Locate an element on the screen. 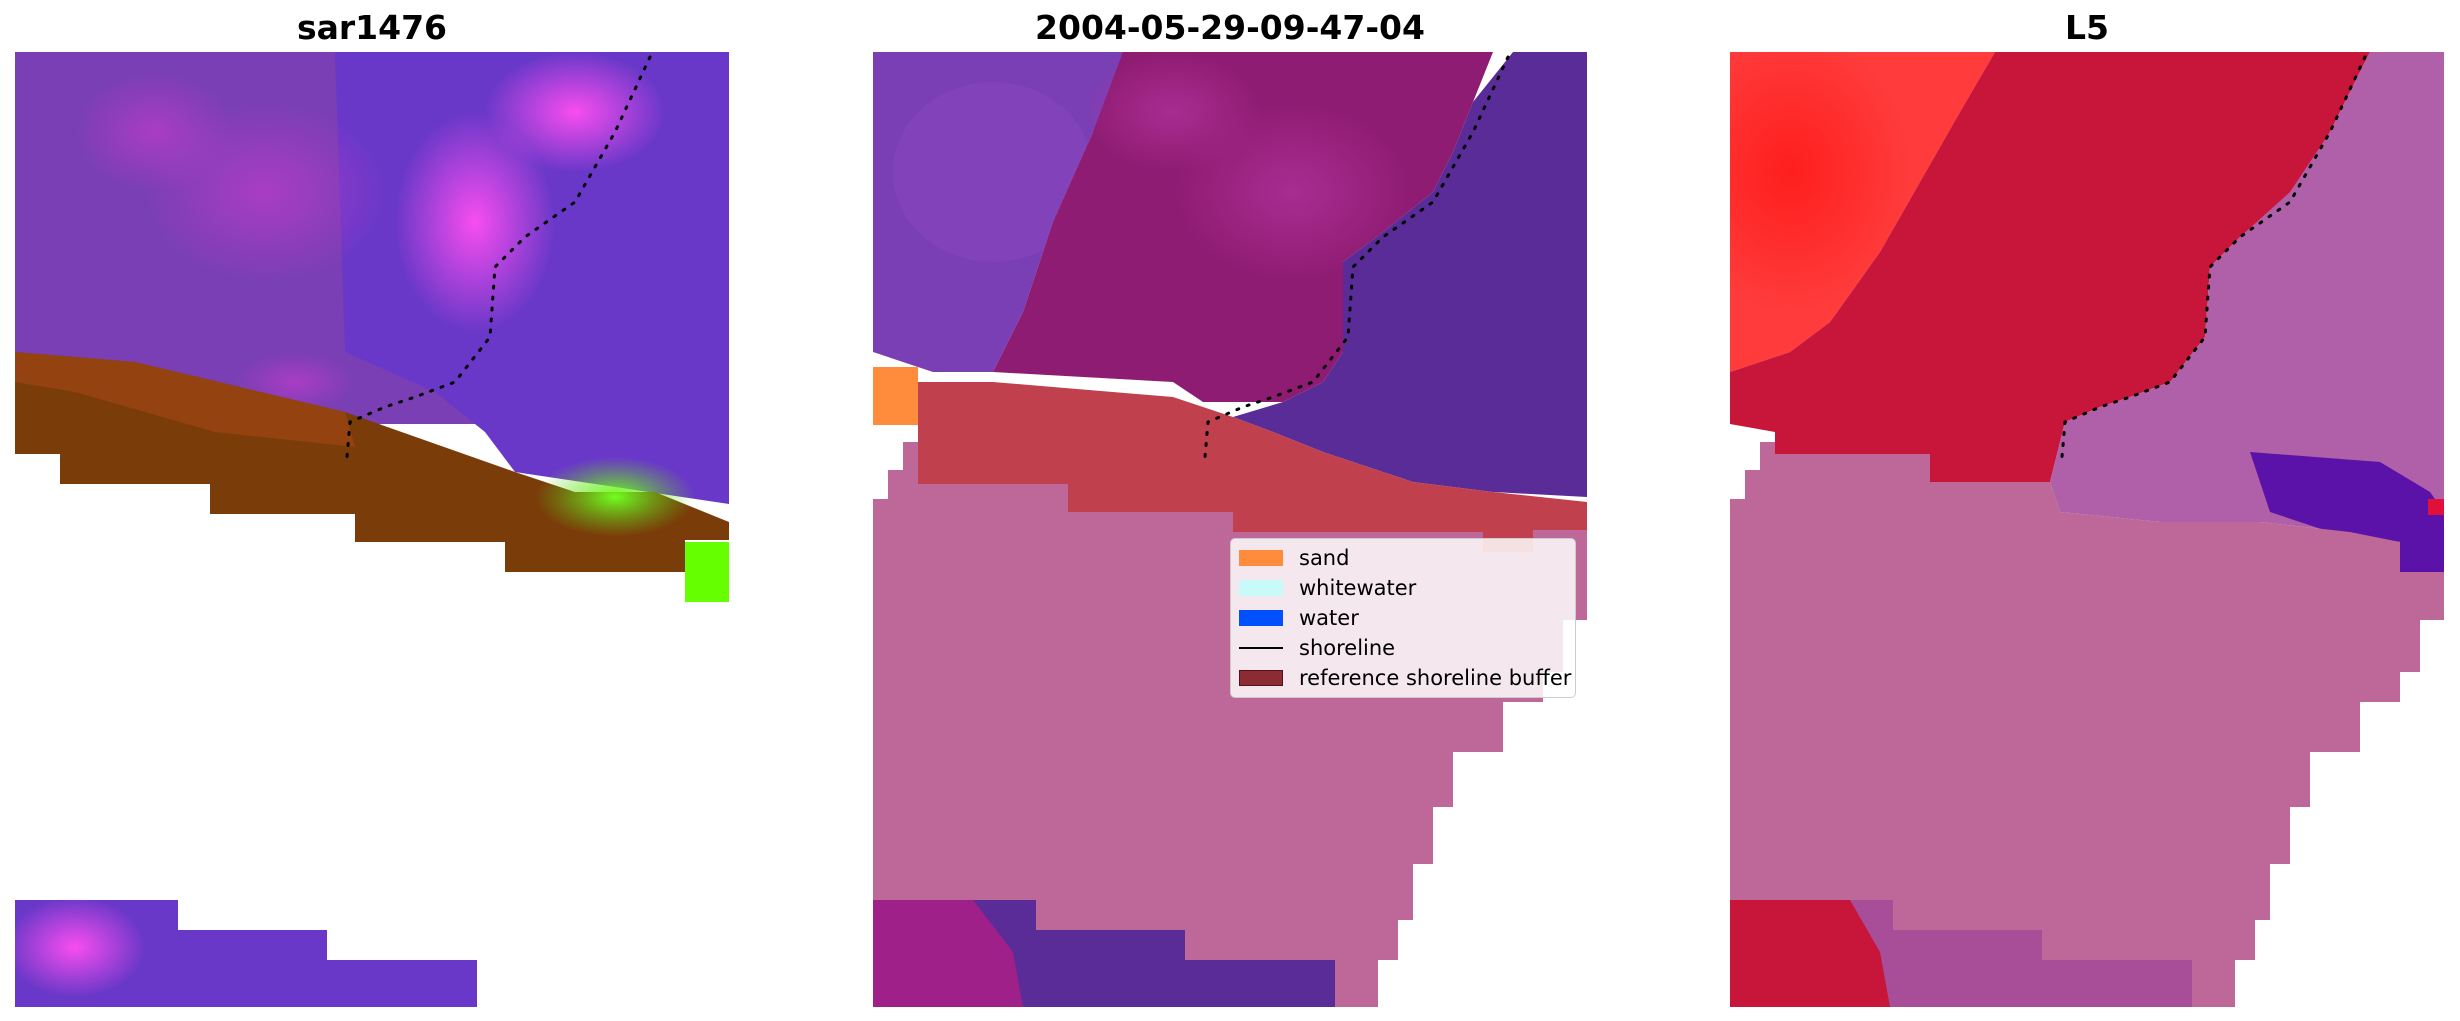  l5-water-mauve is located at coordinates (2247, 312).